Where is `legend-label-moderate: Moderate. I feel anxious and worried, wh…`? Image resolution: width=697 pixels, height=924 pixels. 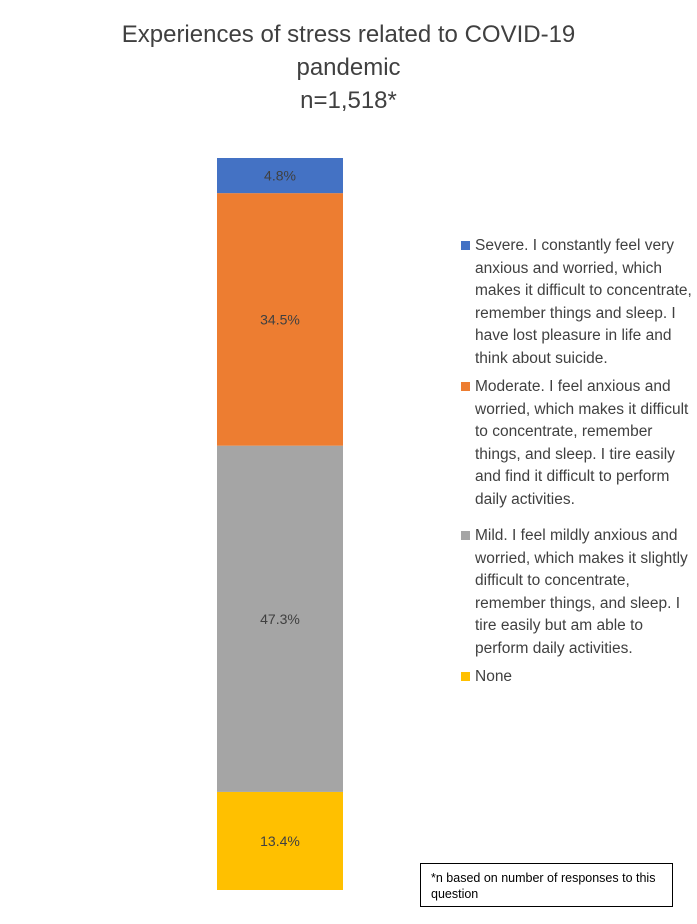 legend-label-moderate: Moderate. I feel anxious and worried, wh… is located at coordinates (582, 443).